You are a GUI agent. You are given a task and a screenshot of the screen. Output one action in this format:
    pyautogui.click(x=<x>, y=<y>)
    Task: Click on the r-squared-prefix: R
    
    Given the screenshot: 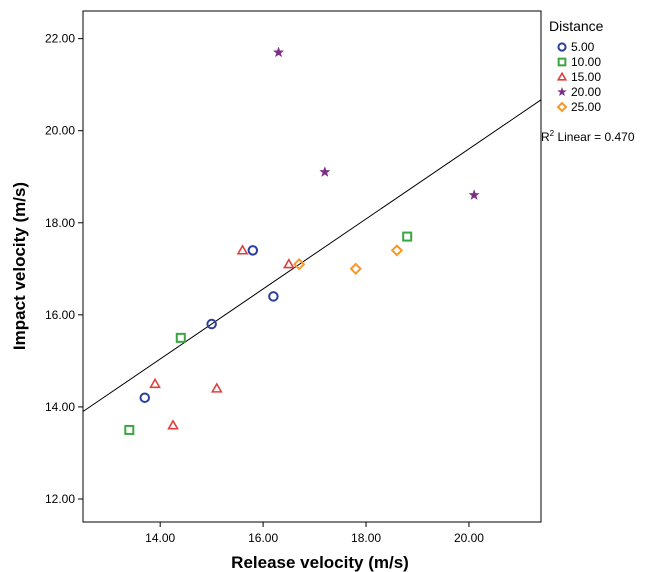 What is the action you would take?
    pyautogui.click(x=545, y=137)
    